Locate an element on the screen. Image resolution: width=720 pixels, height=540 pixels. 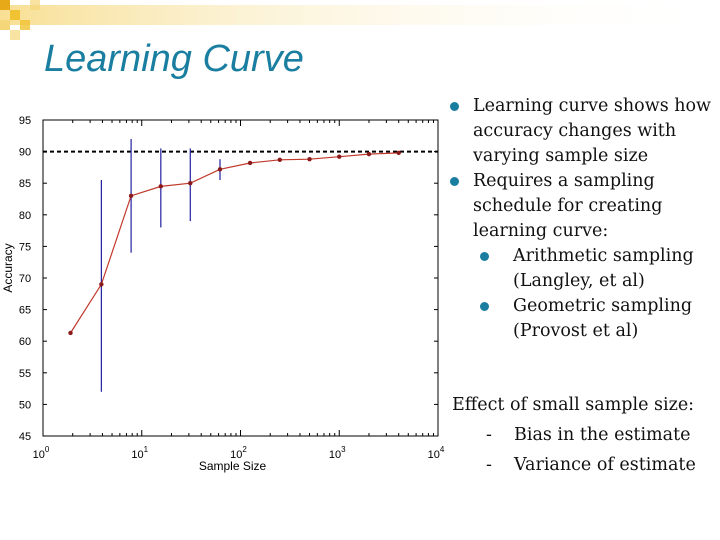
y-tick-label: 85 is located at coordinates (25, 184).